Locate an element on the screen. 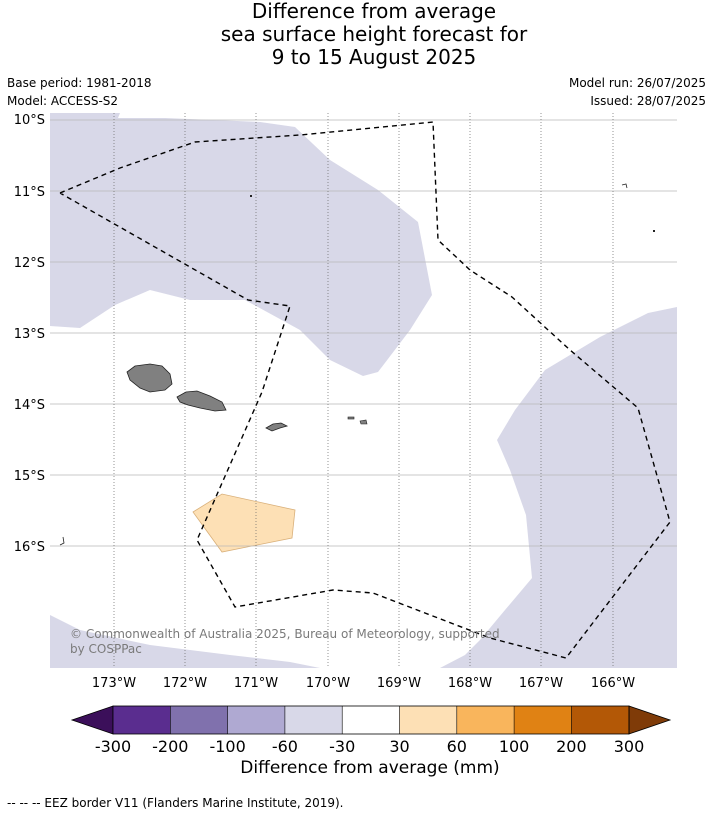 The height and width of the screenshot is (816, 713). lat-label-12s: 12°S is located at coordinates (29, 263).